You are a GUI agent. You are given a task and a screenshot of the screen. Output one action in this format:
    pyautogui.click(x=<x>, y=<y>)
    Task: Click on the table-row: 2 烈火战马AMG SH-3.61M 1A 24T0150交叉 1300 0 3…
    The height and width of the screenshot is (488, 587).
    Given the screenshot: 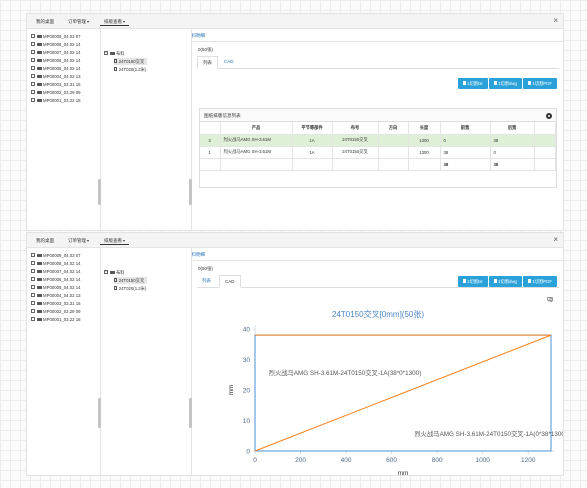 What is the action you would take?
    pyautogui.click(x=378, y=140)
    